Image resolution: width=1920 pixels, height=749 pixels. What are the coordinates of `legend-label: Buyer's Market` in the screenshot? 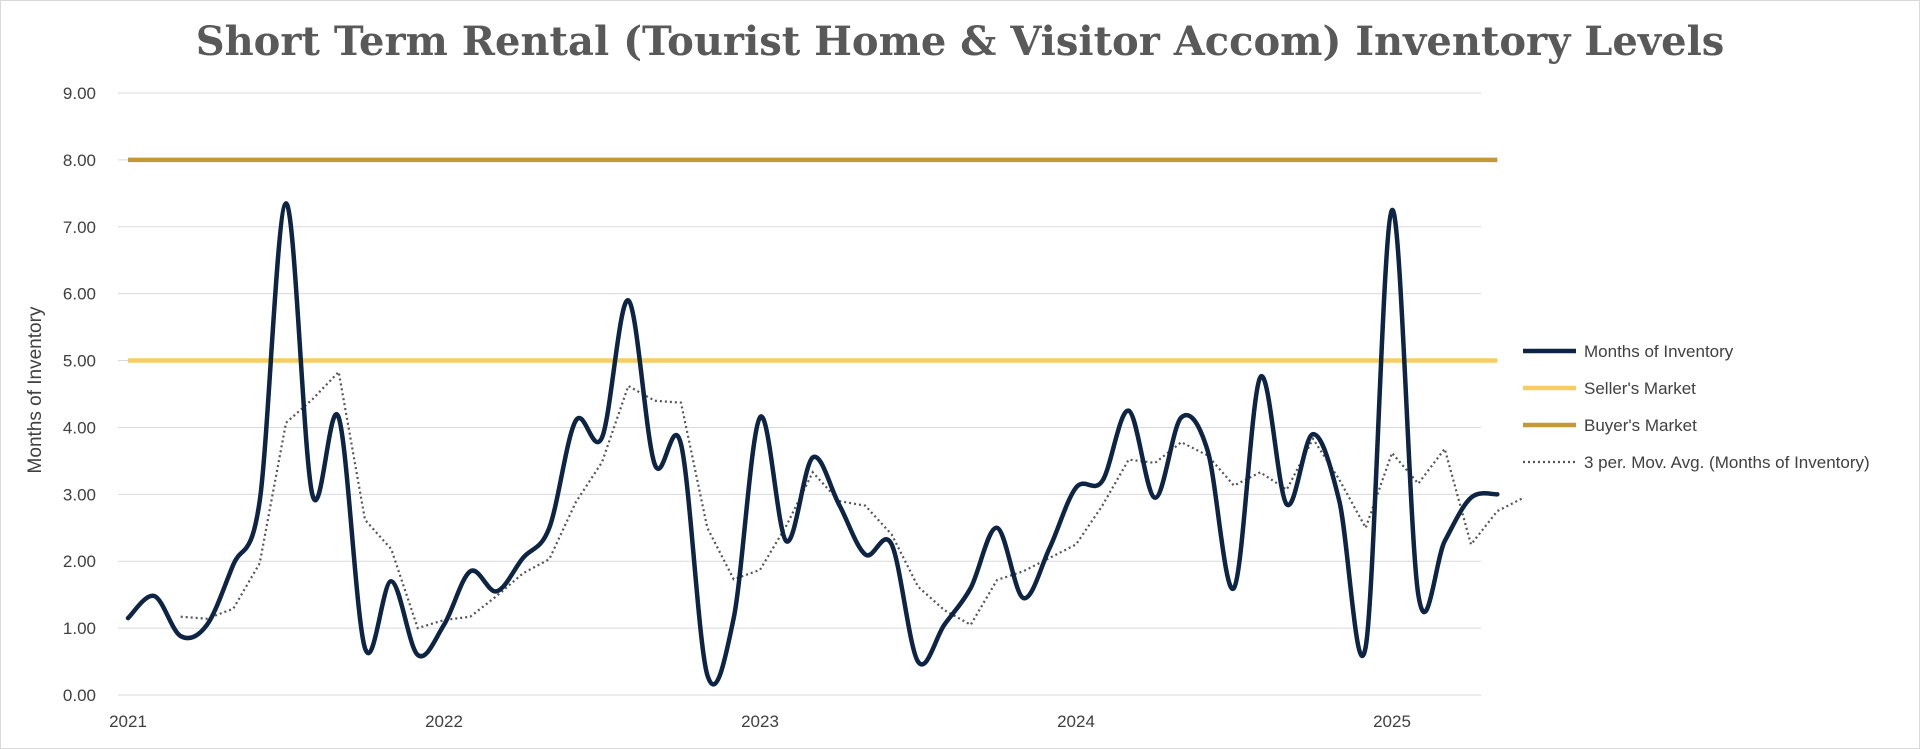 It's located at (1640, 425).